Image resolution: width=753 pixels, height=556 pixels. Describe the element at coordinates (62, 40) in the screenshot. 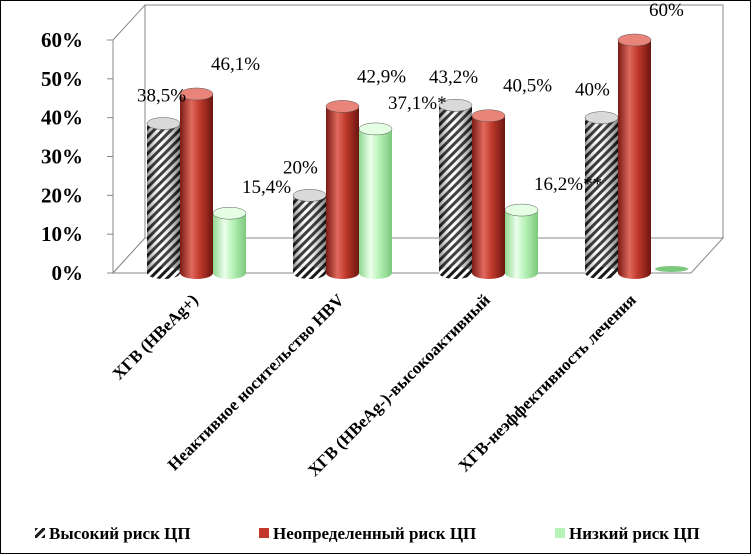

I see `y-tick-label: 60%` at that location.